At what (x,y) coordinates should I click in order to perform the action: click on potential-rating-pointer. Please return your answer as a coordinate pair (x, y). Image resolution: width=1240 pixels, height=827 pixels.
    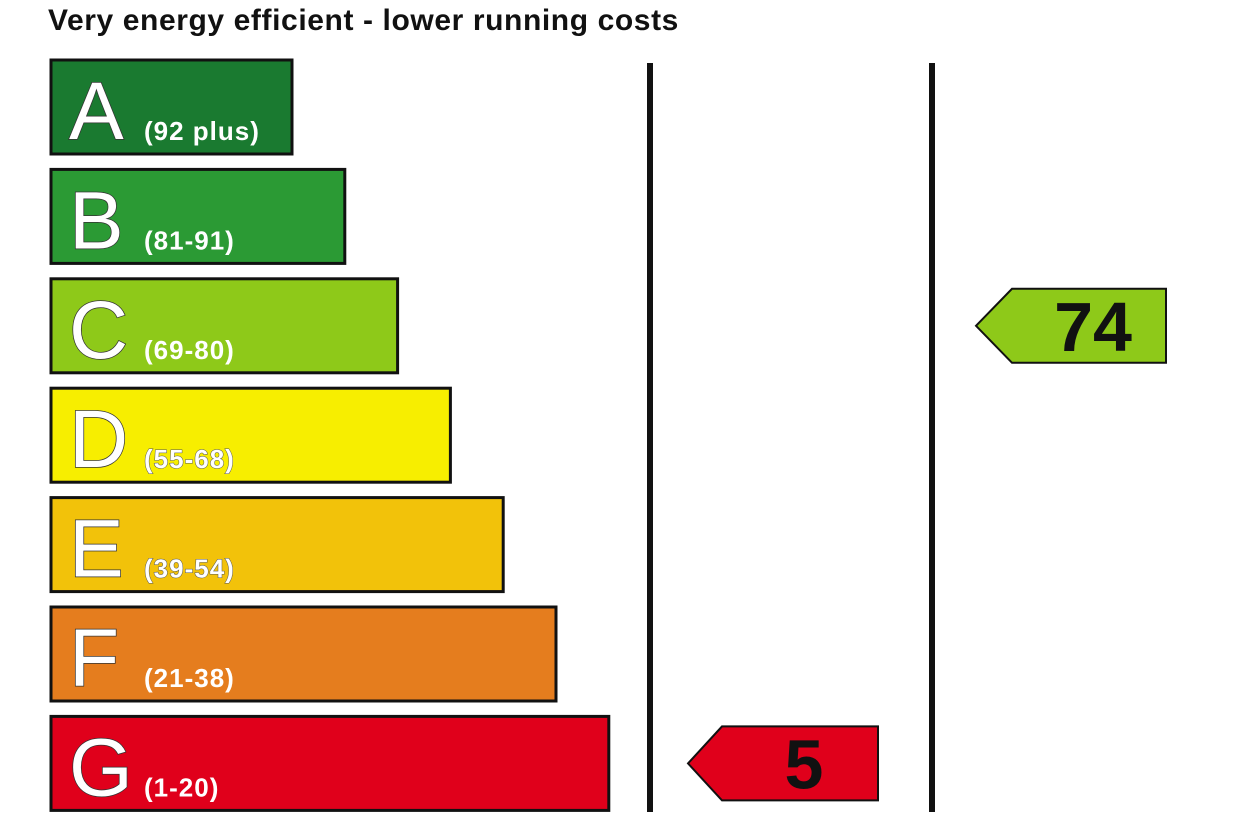
    Looking at the image, I should click on (1070, 325).